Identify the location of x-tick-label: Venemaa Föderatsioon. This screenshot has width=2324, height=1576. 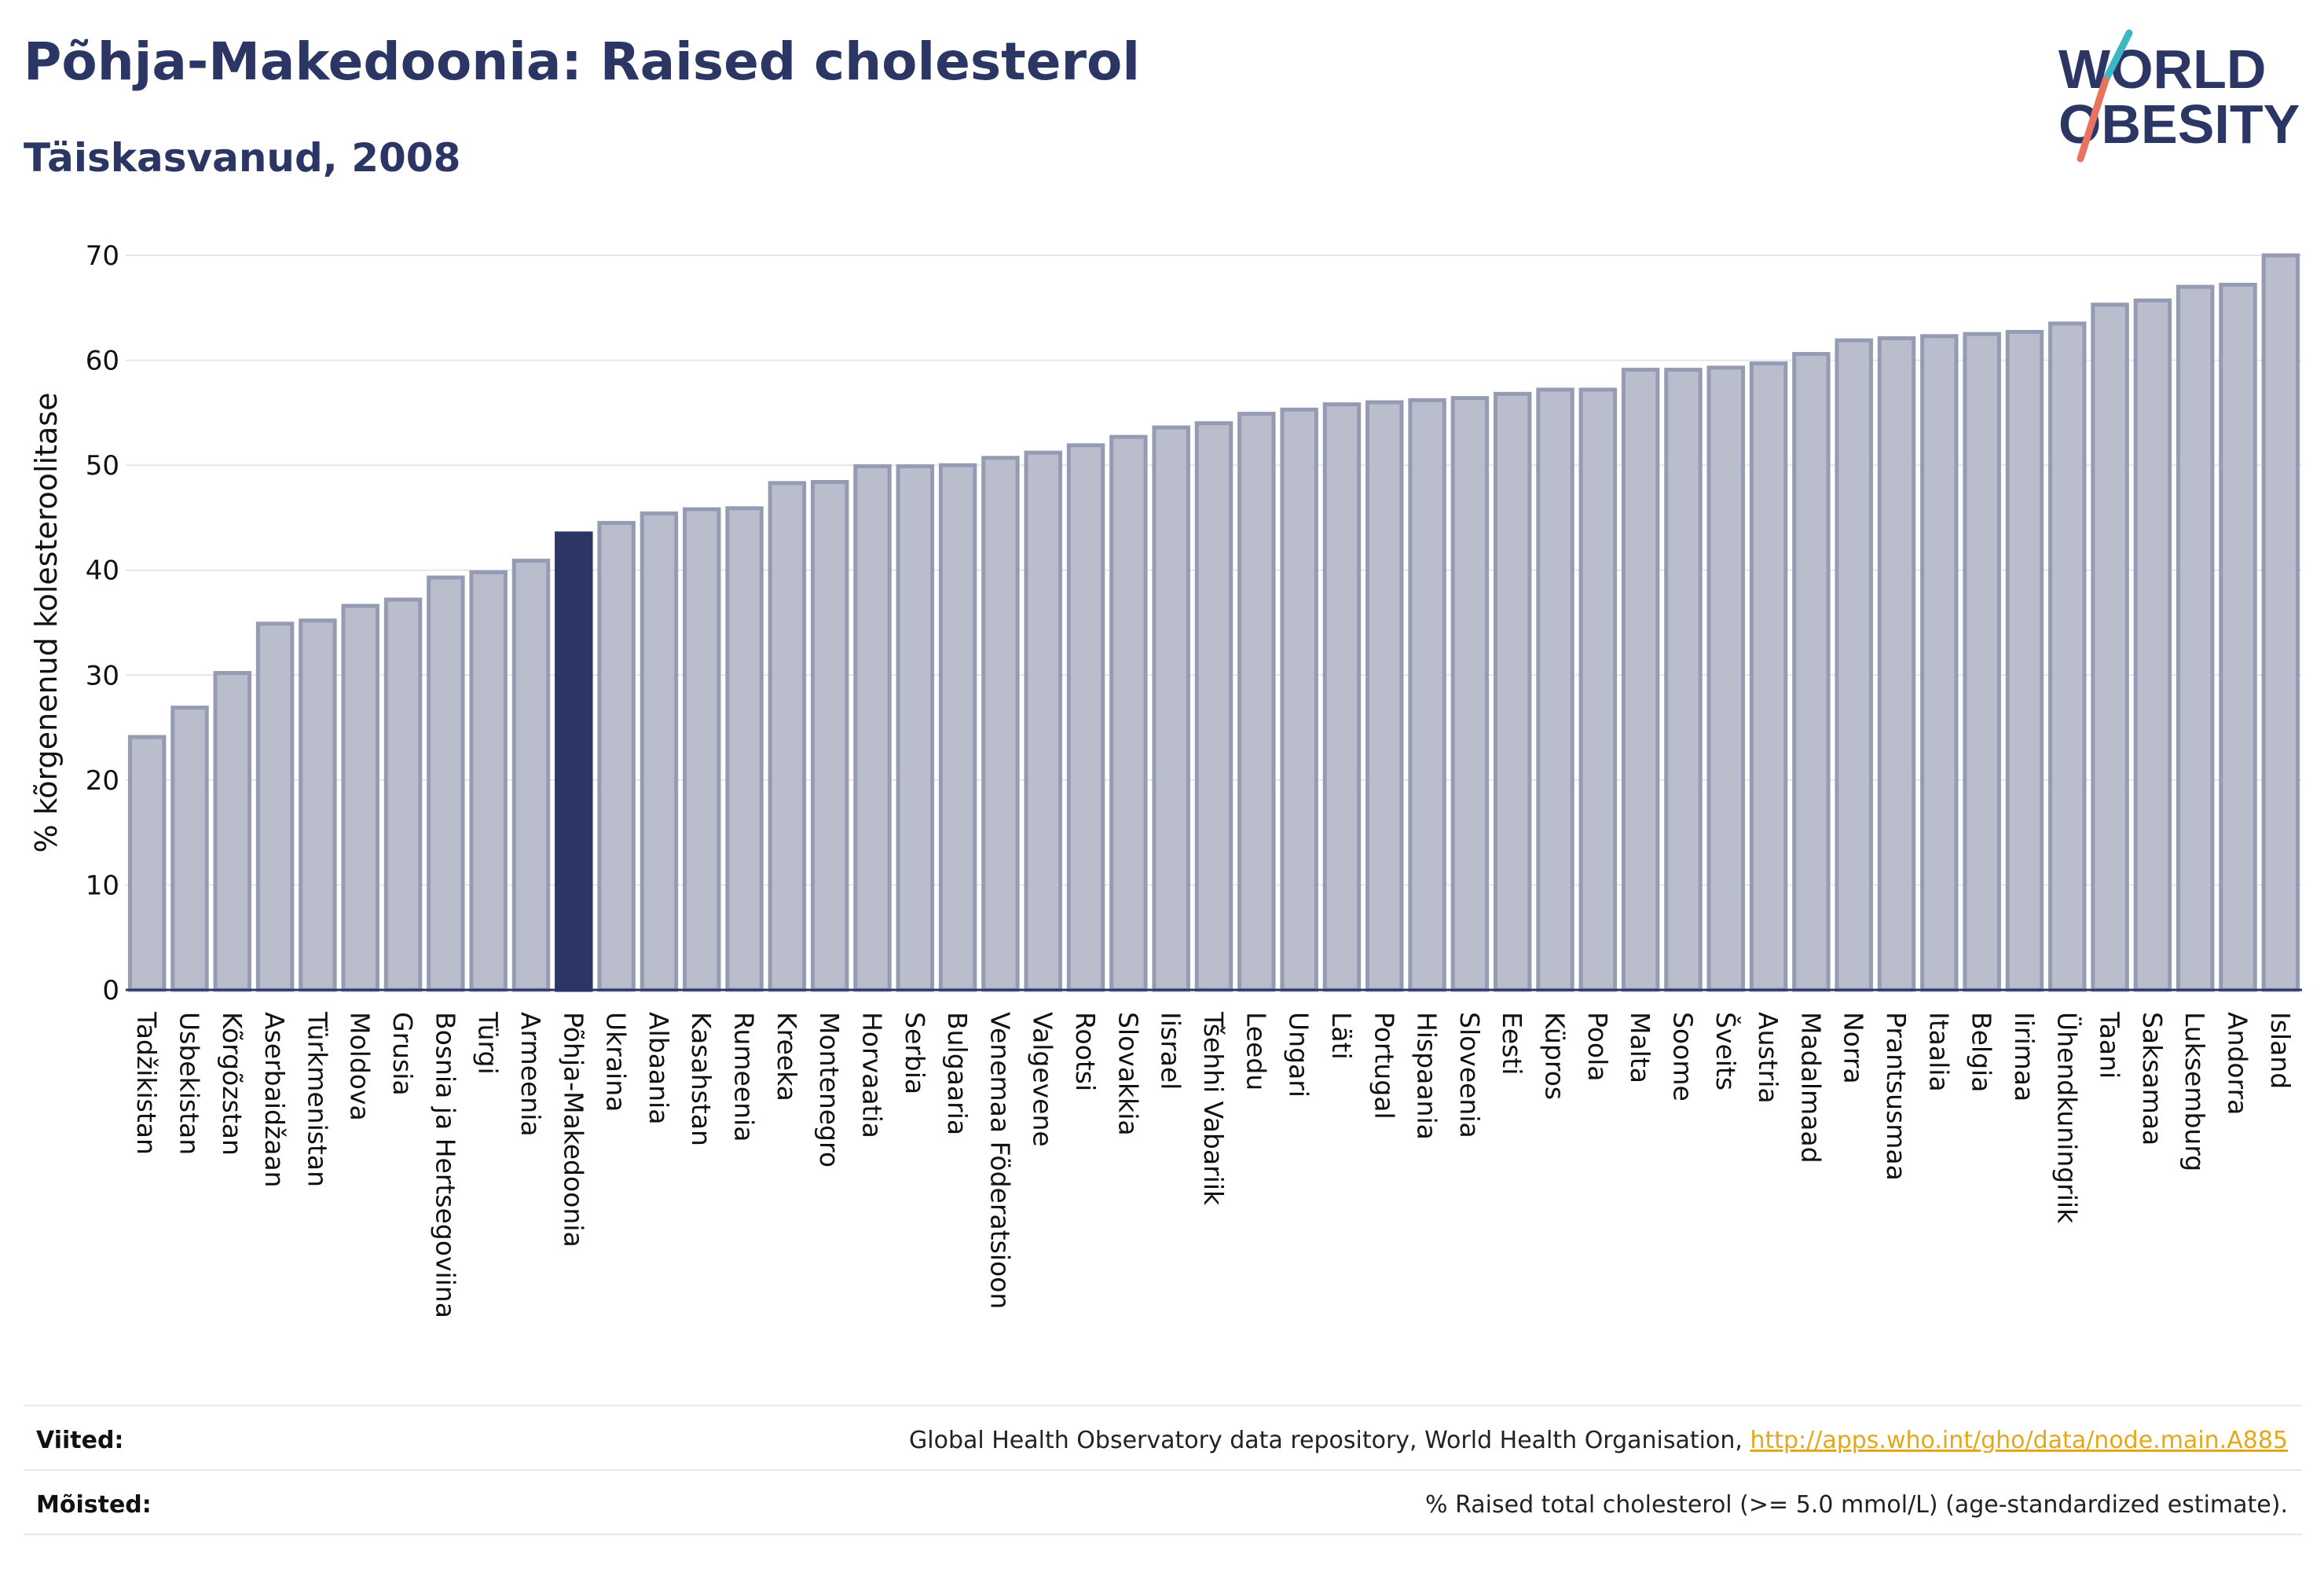
(999, 1160).